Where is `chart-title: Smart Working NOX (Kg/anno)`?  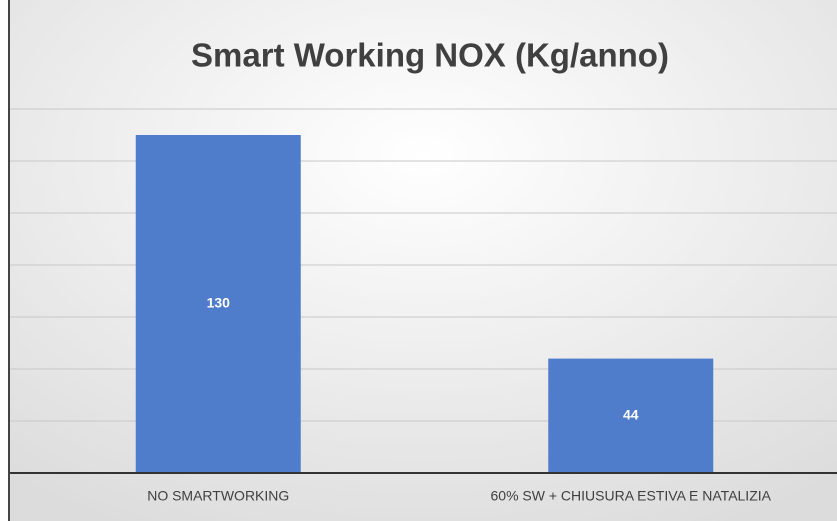 chart-title: Smart Working NOX (Kg/anno) is located at coordinates (430, 55).